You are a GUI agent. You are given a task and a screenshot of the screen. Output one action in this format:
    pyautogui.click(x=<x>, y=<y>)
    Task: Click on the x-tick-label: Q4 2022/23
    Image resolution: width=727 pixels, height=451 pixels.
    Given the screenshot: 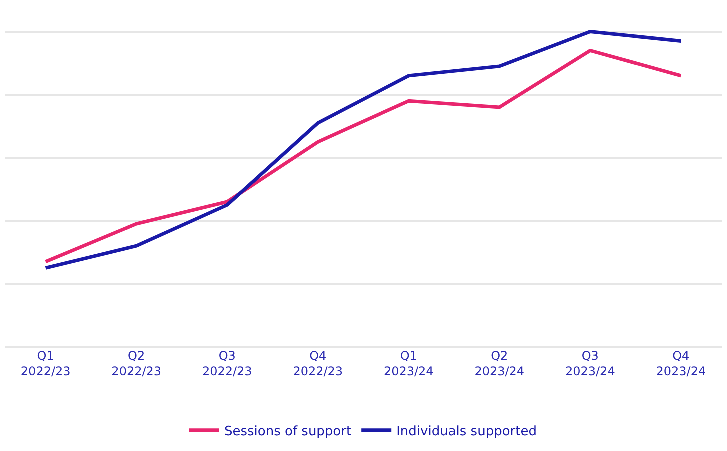 What is the action you would take?
    pyautogui.click(x=318, y=364)
    